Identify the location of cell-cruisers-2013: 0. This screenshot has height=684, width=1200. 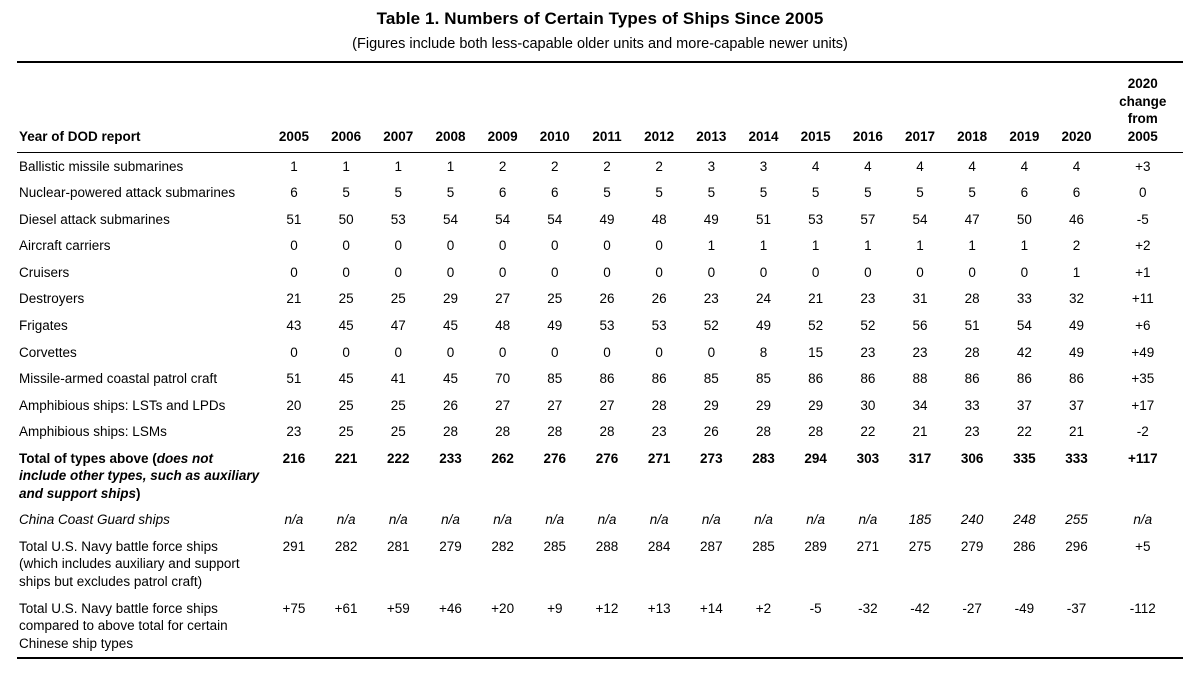
(711, 272).